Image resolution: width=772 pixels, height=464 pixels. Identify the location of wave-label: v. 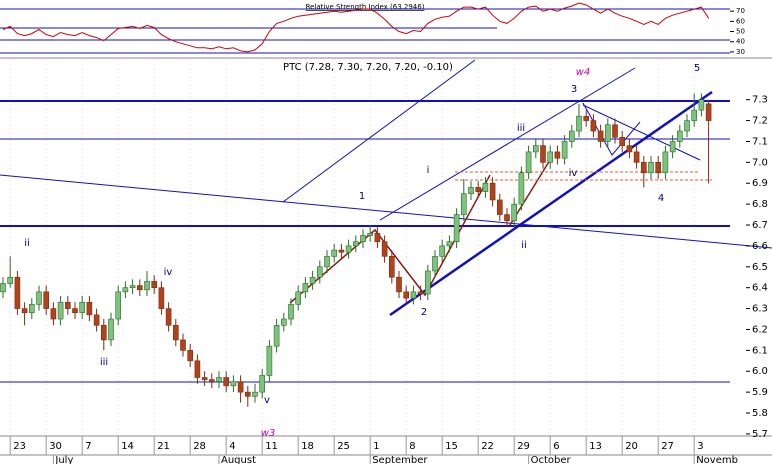
(267, 400).